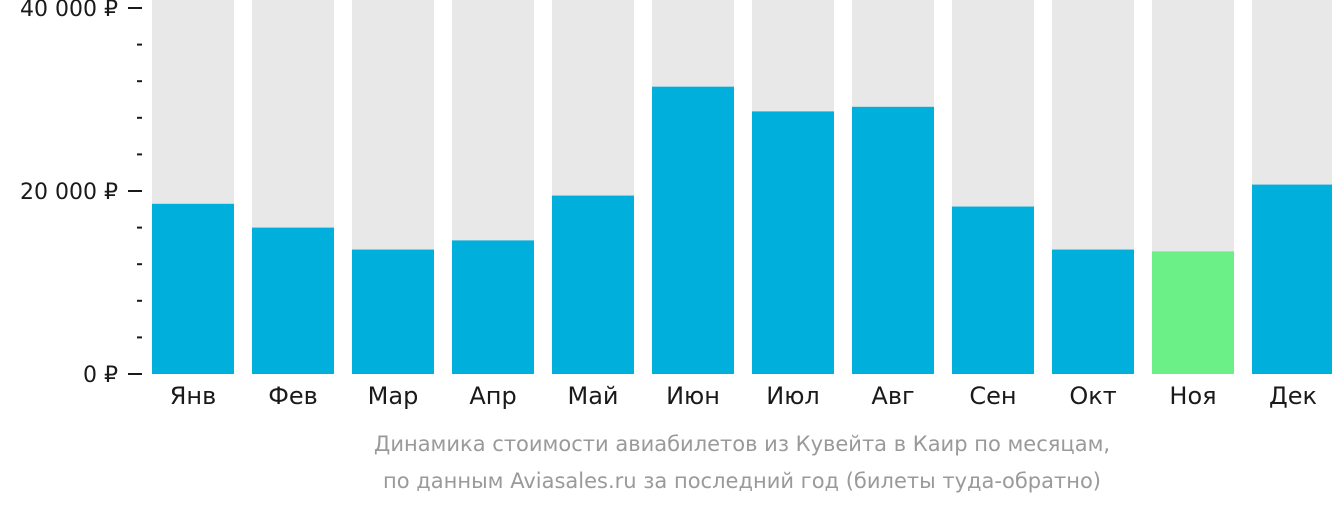 This screenshot has height=506, width=1332. Describe the element at coordinates (1092, 396) in the screenshot. I see `x-tick-label-10: Окт` at that location.